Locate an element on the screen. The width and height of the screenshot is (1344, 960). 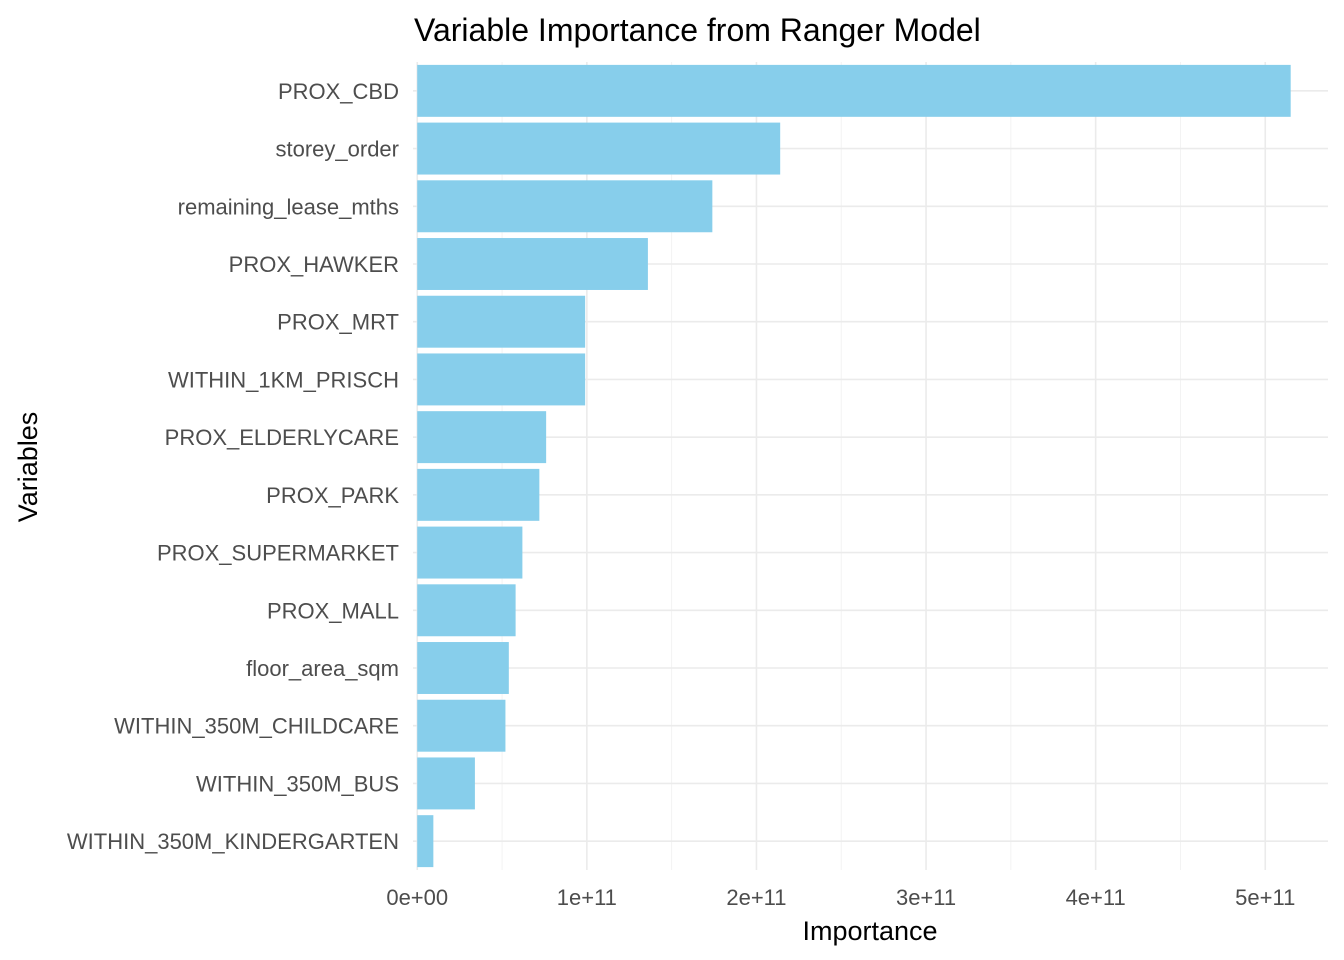
y-tick-label: PROX_HAWKER is located at coordinates (314, 264).